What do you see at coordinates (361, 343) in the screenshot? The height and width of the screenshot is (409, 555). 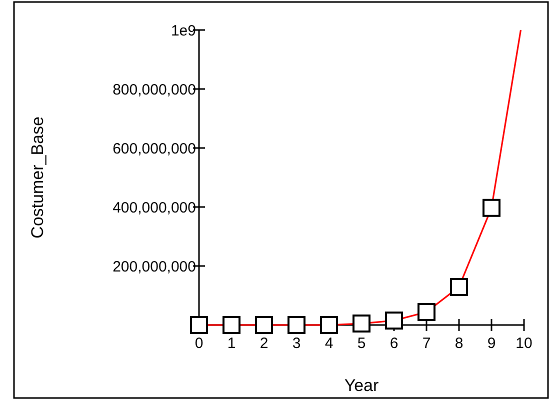 I see `x-tick-label: 5` at bounding box center [361, 343].